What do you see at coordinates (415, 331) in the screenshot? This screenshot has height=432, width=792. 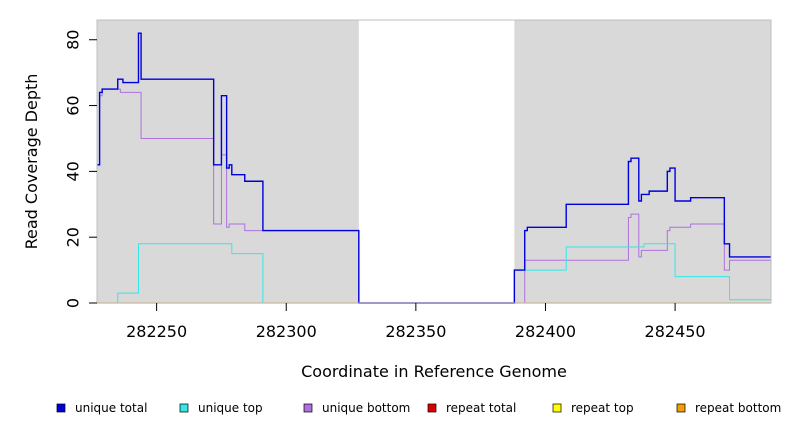 I see `x-tick-label-282350: 282350` at bounding box center [415, 331].